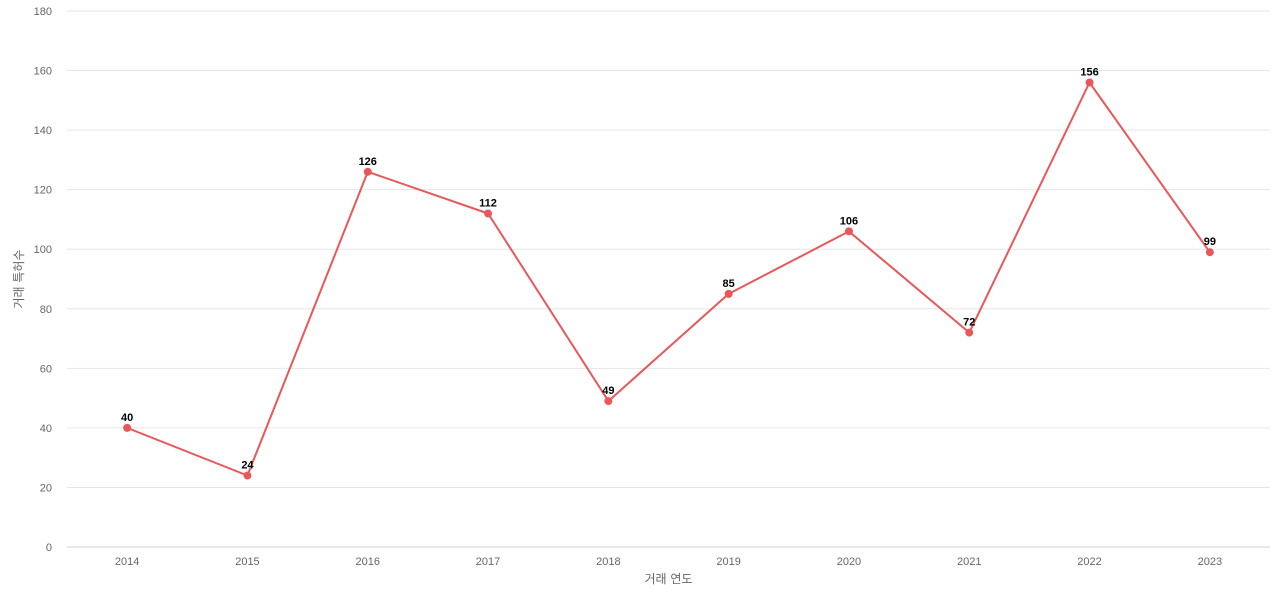 The image size is (1280, 600). What do you see at coordinates (247, 466) in the screenshot?
I see `data-label: 24` at bounding box center [247, 466].